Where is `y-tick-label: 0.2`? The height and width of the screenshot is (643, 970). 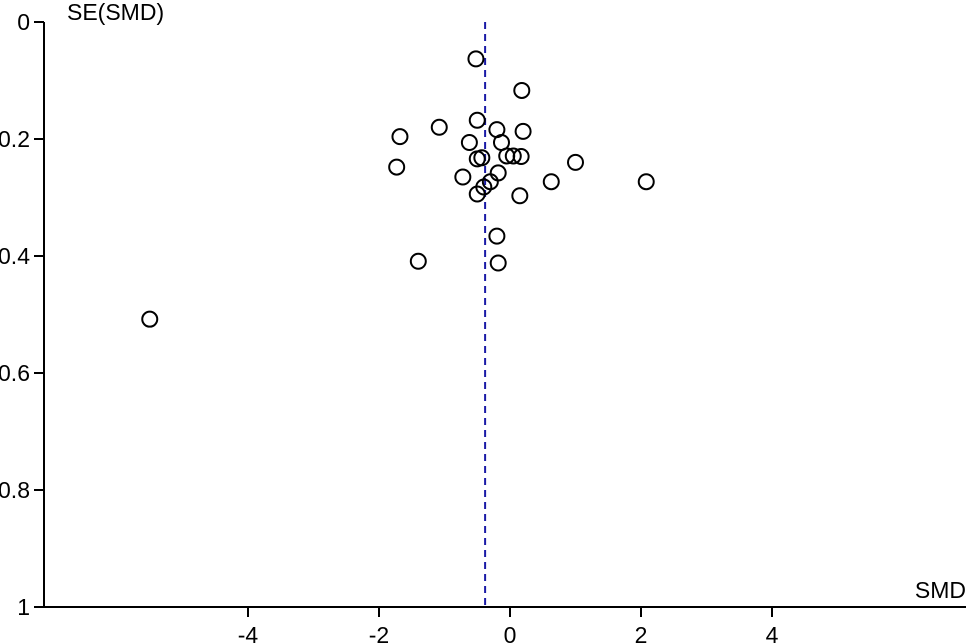 y-tick-label: 0.2 is located at coordinates (15, 139).